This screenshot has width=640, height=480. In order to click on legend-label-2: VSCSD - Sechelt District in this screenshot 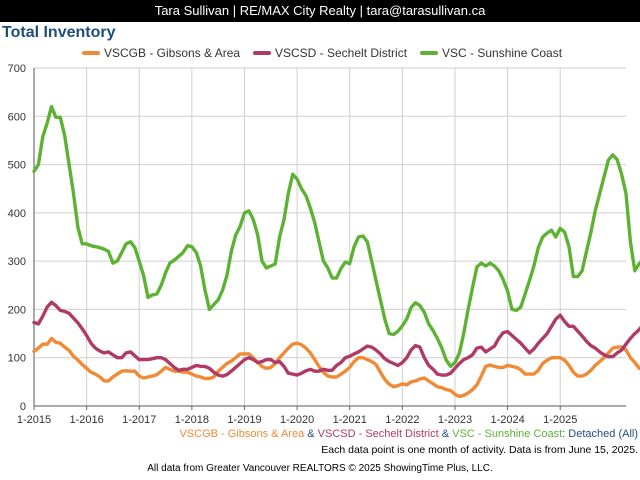, I will do `click(341, 53)`.